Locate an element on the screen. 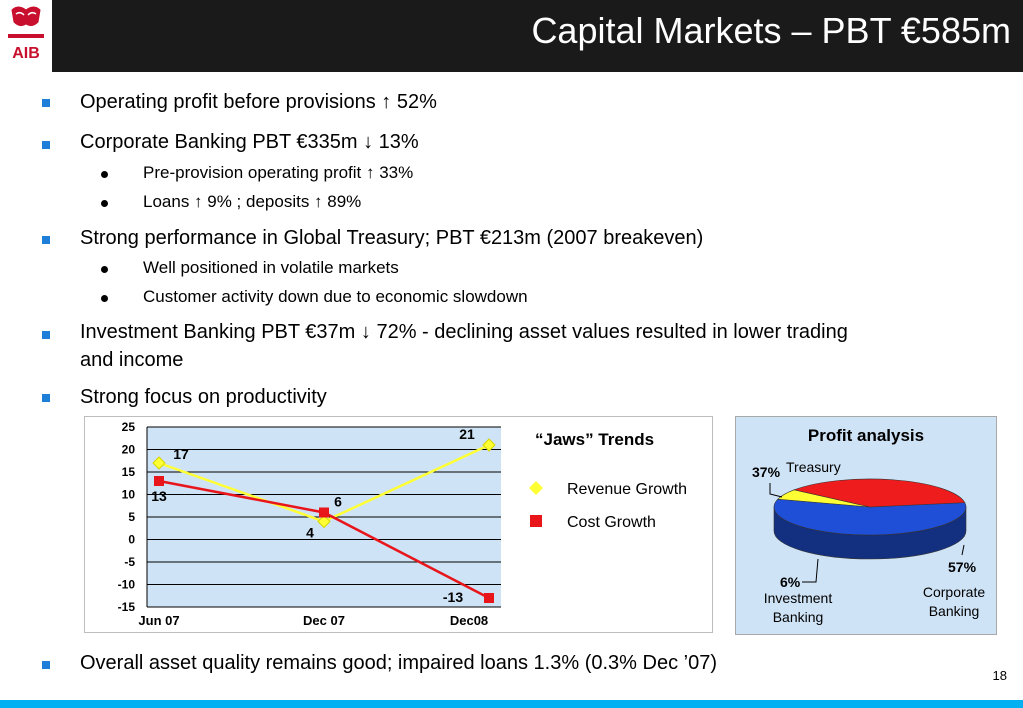  y-tick-label: 5 is located at coordinates (131, 517).